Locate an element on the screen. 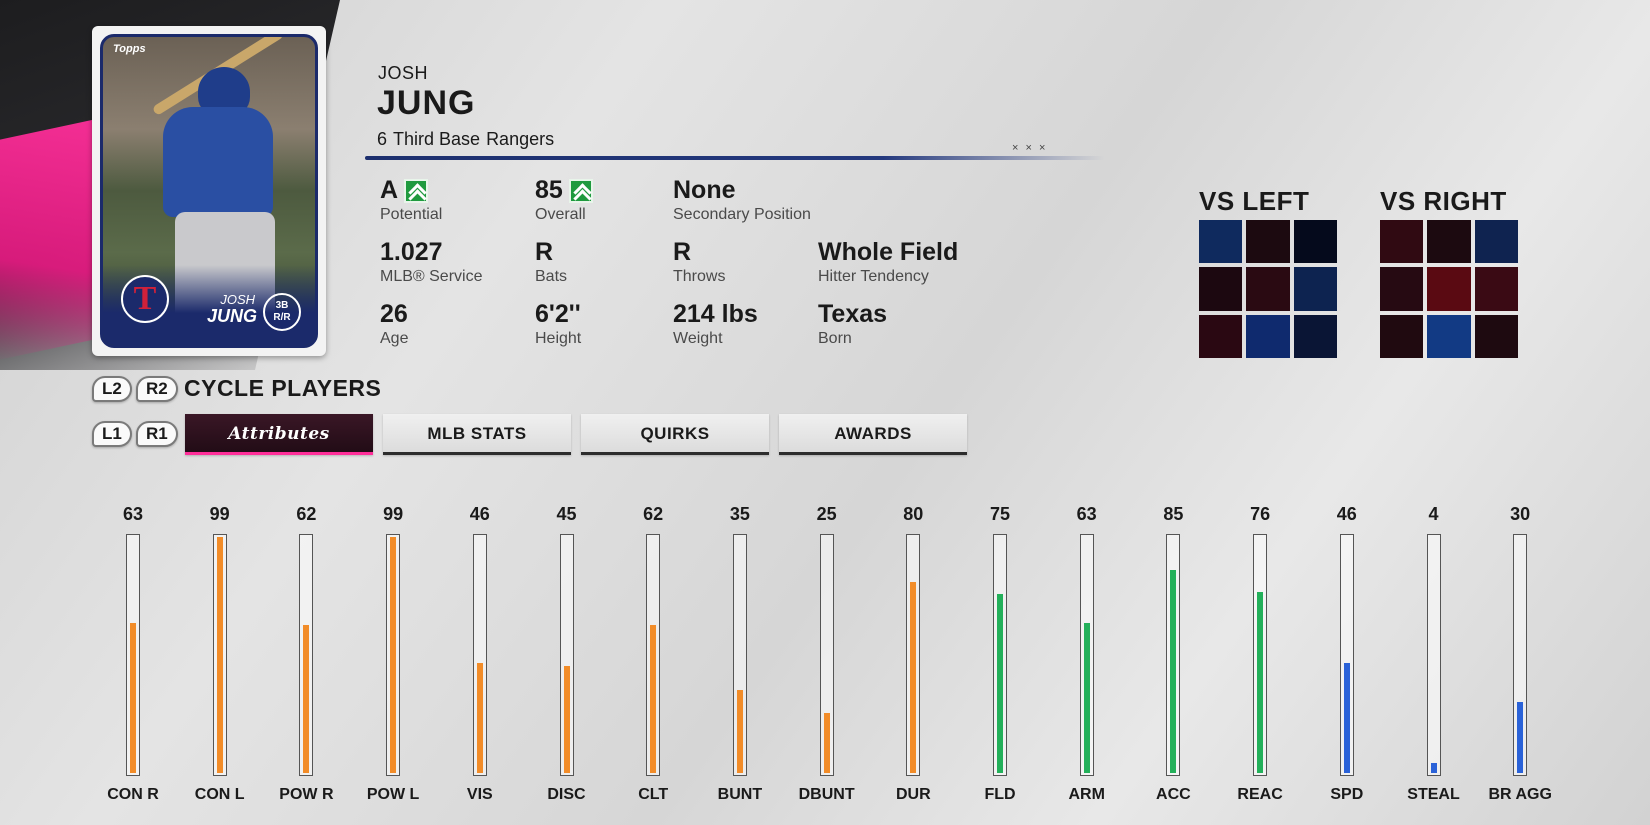  throws-label: Throws is located at coordinates (699, 276).